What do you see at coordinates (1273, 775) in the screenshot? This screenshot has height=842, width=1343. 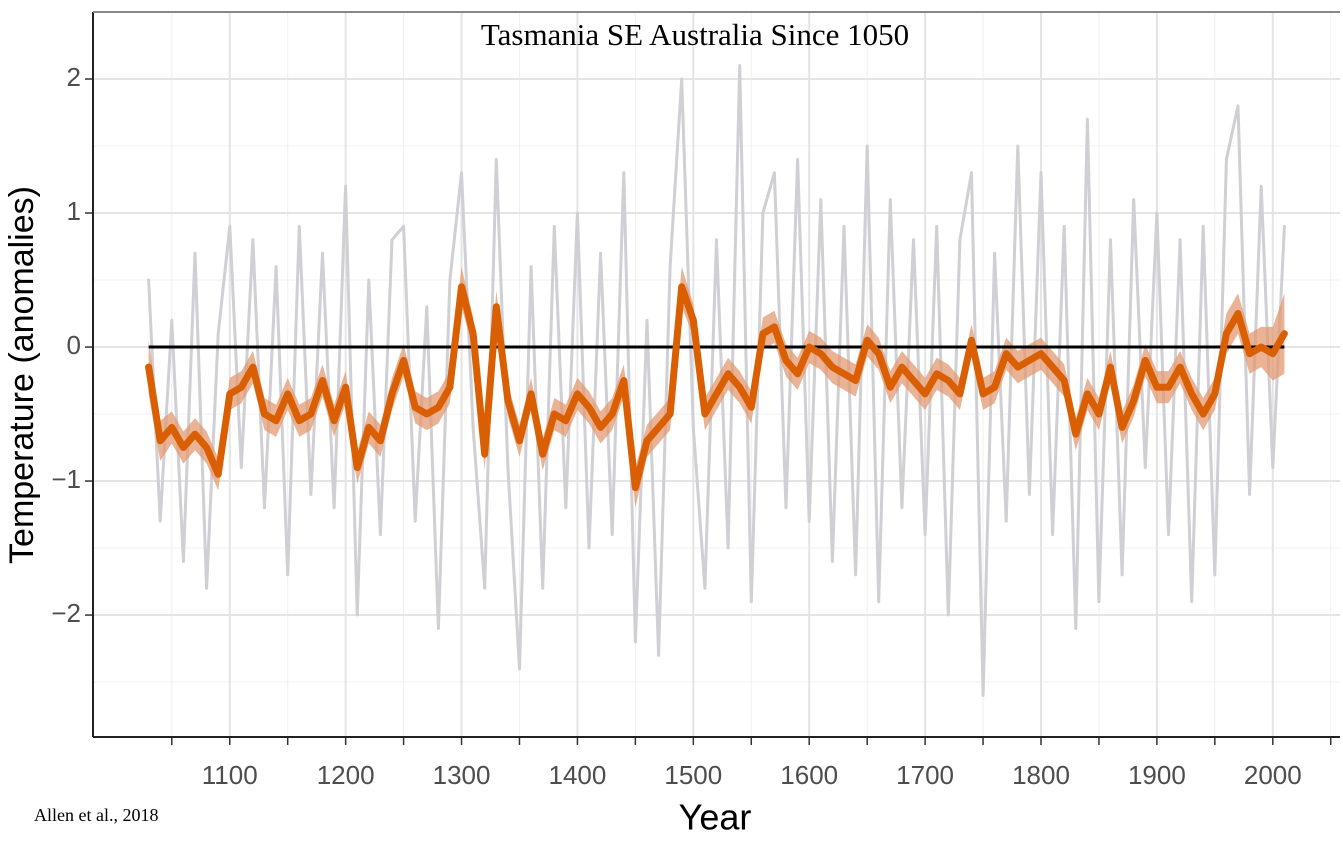 I see `x-tick-label: 2000` at bounding box center [1273, 775].